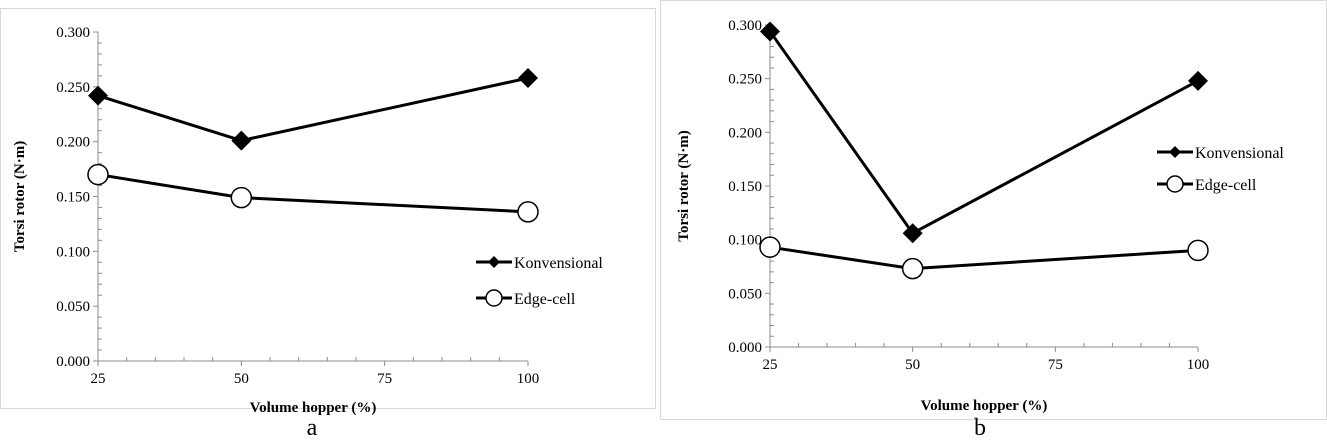 Image resolution: width=1327 pixels, height=445 pixels. What do you see at coordinates (312, 428) in the screenshot?
I see `panel-label-a: a` at bounding box center [312, 428].